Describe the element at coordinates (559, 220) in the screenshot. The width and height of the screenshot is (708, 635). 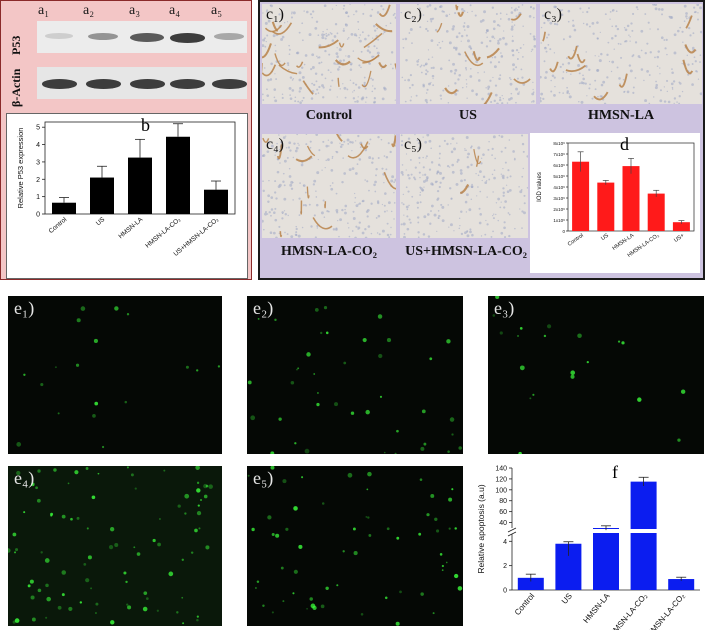
I see `chart-d-ytick-label: 1x10⁶` at that location.